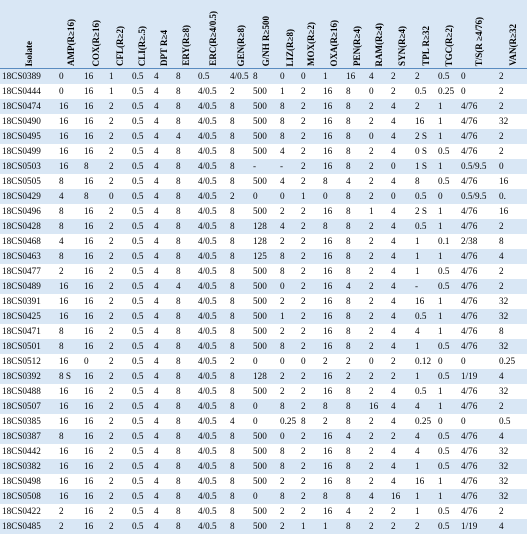 This screenshot has width=527, height=534. Describe the element at coordinates (70, 34) in the screenshot. I see `column-header: AMP(R≥16)` at that location.